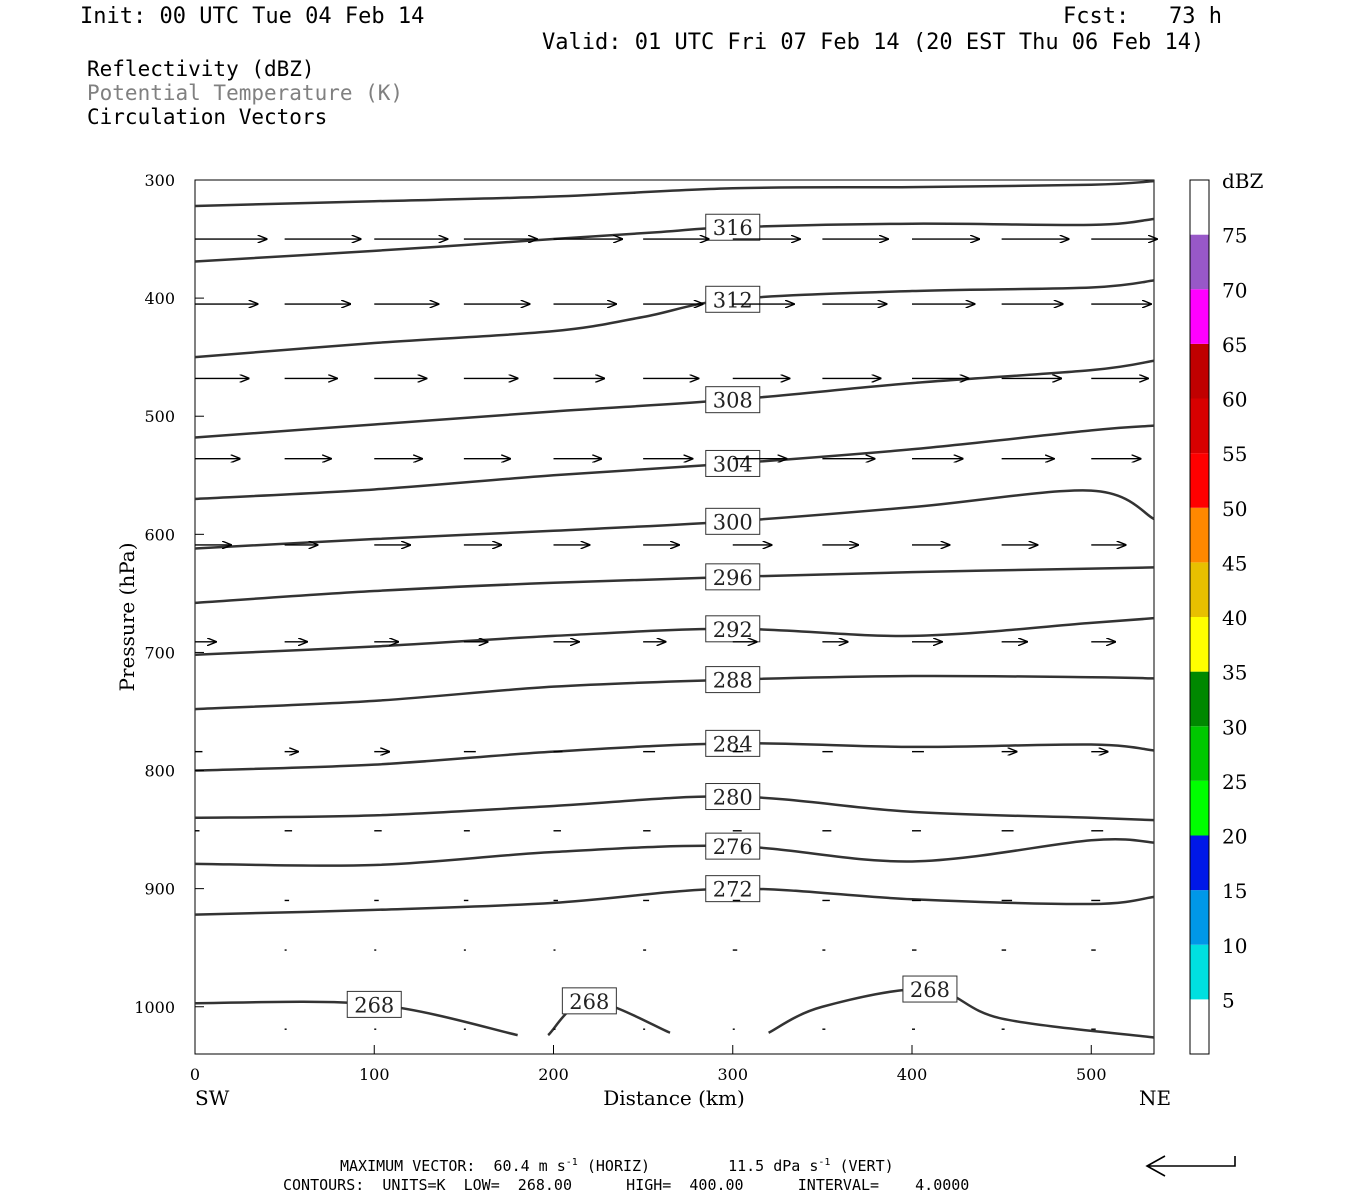  What do you see at coordinates (1243, 181) in the screenshot?
I see `colorbar-title: dBZ` at bounding box center [1243, 181].